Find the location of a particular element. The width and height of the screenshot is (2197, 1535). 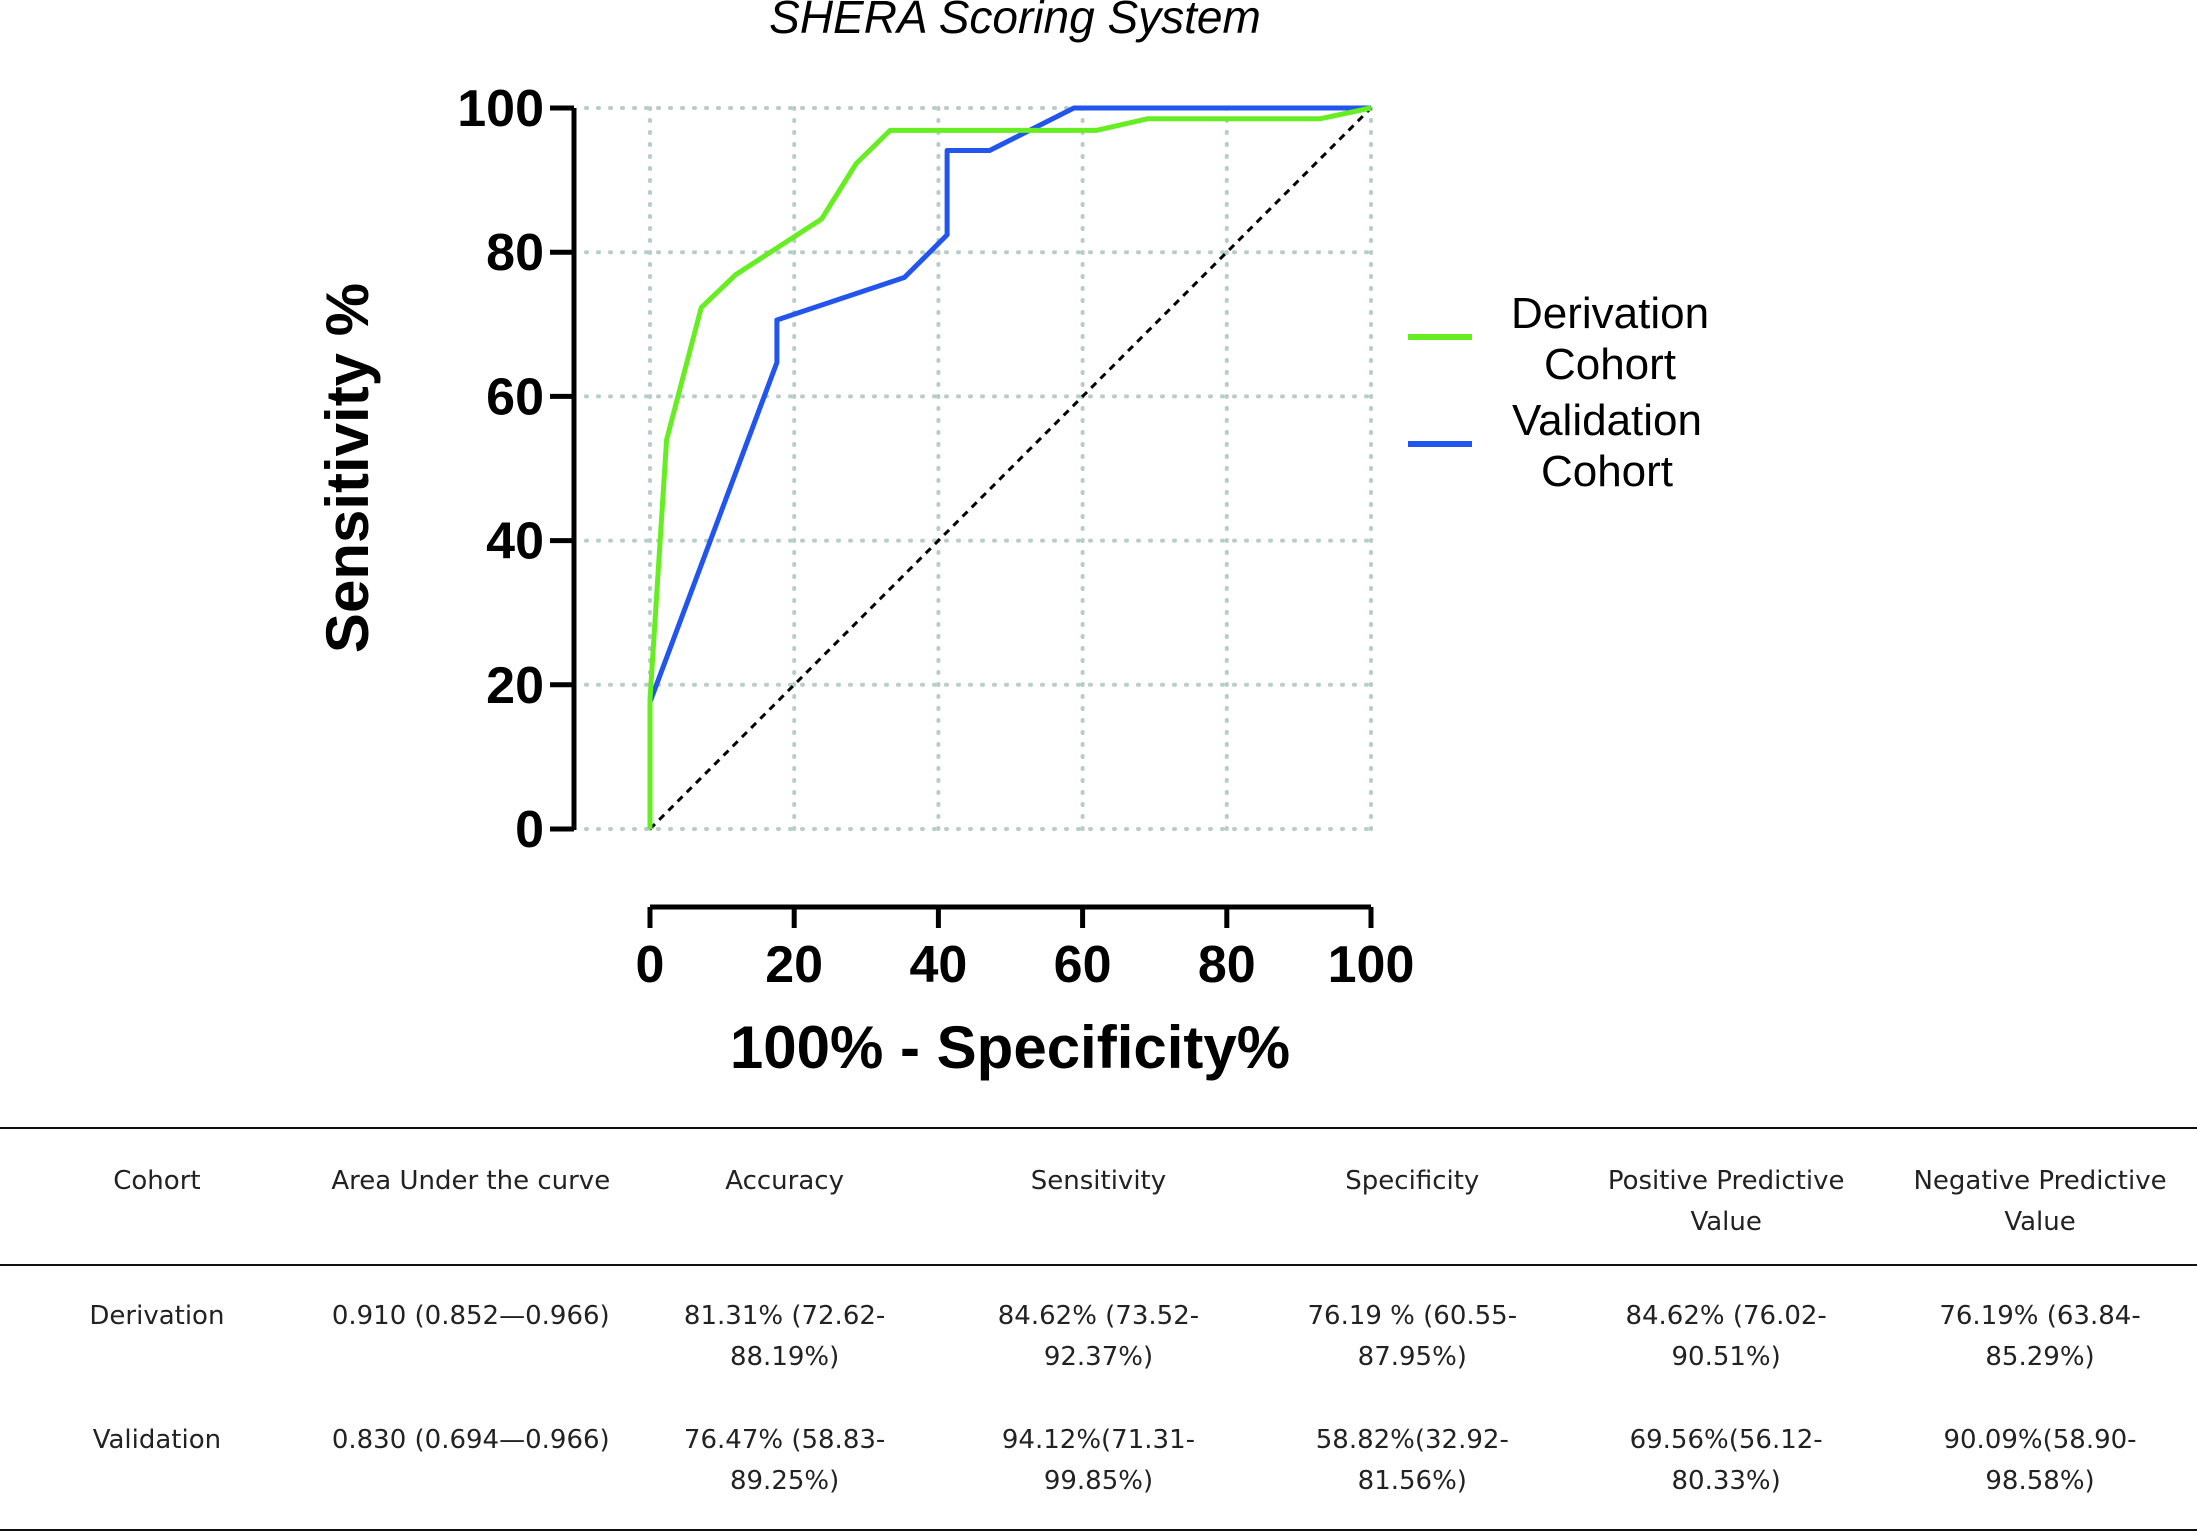

y-tick-label-4: 80 is located at coordinates (515, 253).